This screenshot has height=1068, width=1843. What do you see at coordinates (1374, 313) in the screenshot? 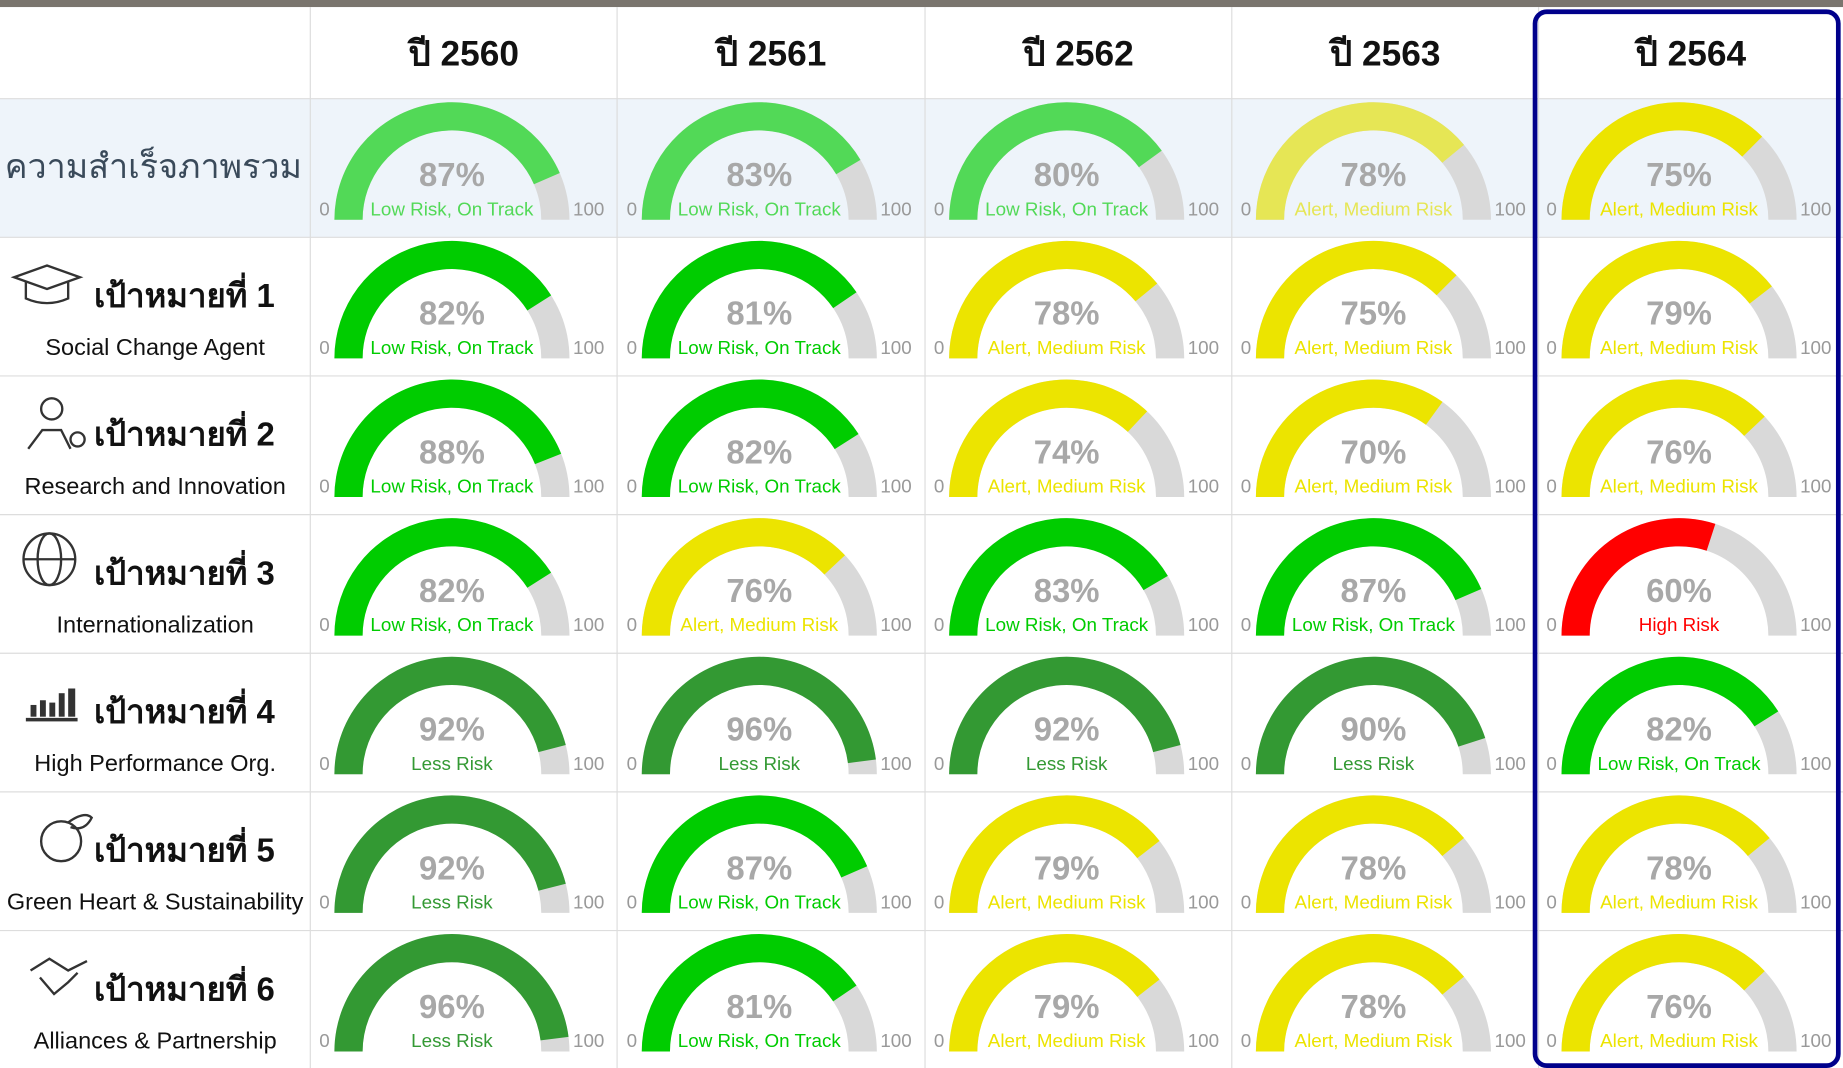
I see `gauge-value: 75%` at bounding box center [1374, 313].